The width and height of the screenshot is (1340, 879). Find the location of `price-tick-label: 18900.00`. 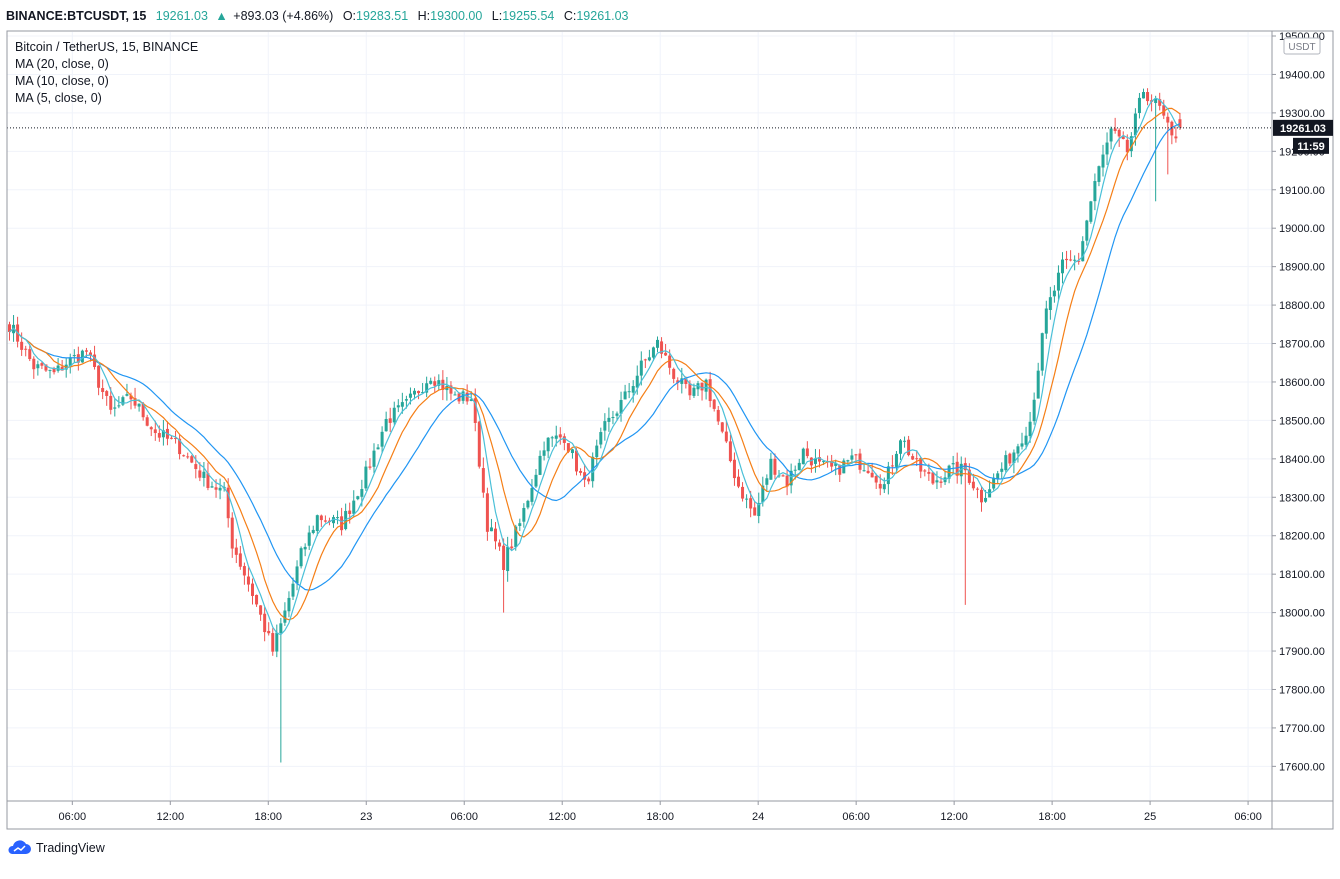

price-tick-label: 18900.00 is located at coordinates (1302, 268).